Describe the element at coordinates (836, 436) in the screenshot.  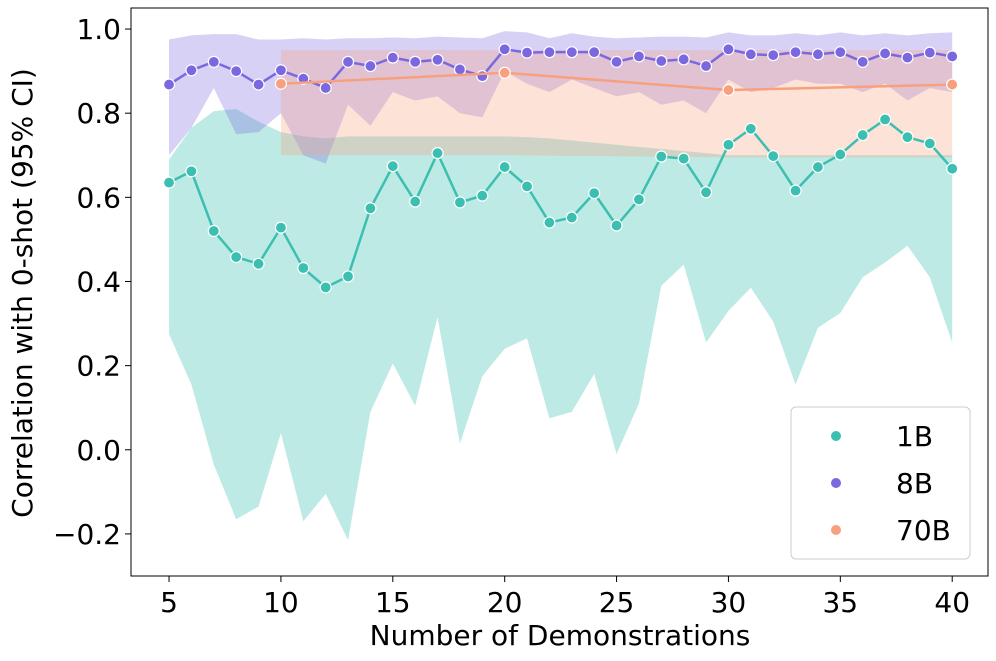
I see `legend-marker-1b` at that location.